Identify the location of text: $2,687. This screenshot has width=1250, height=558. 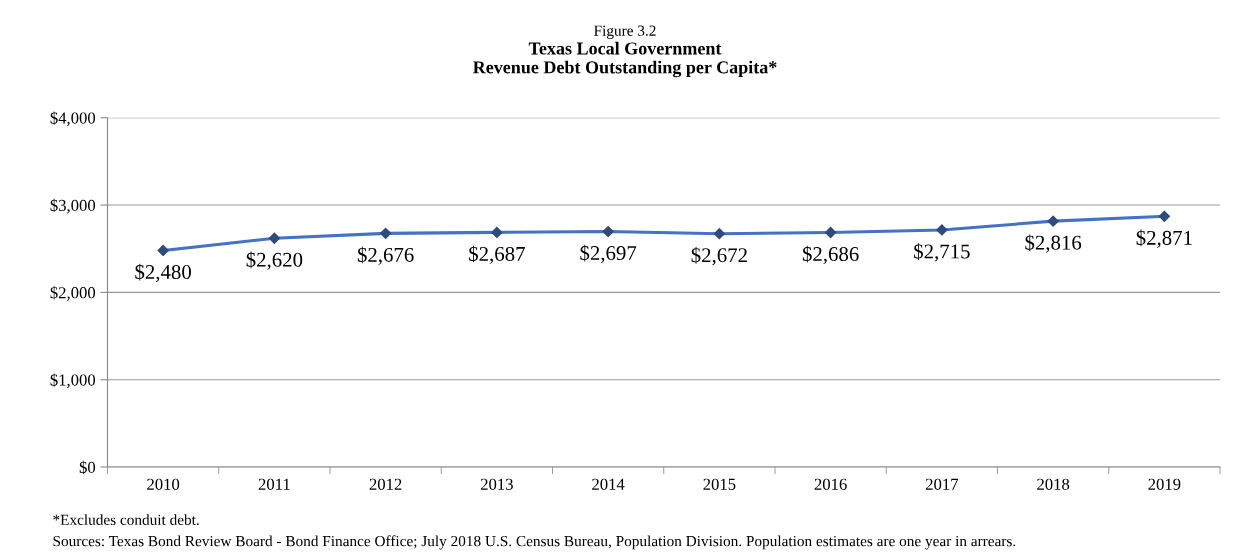
(497, 254).